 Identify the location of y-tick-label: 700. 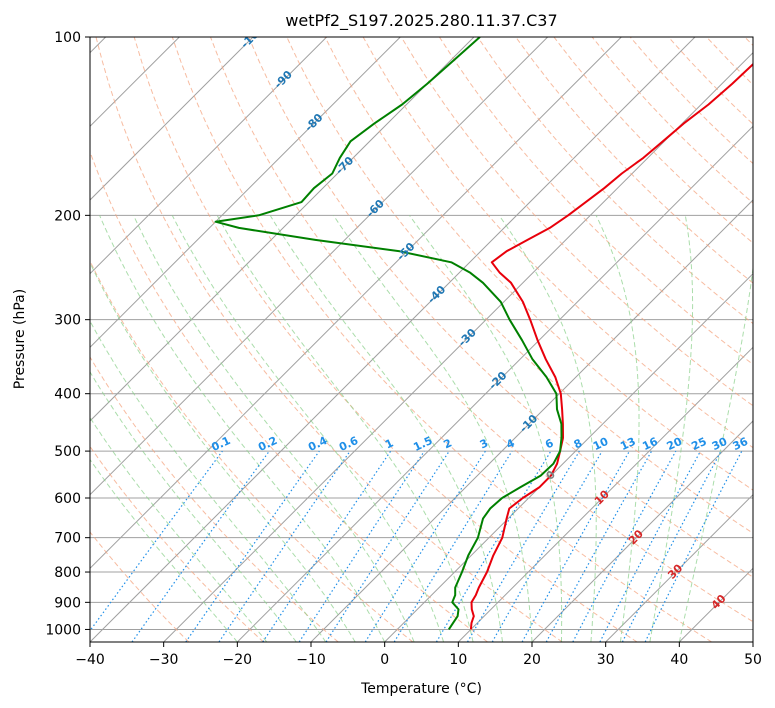
(67, 539).